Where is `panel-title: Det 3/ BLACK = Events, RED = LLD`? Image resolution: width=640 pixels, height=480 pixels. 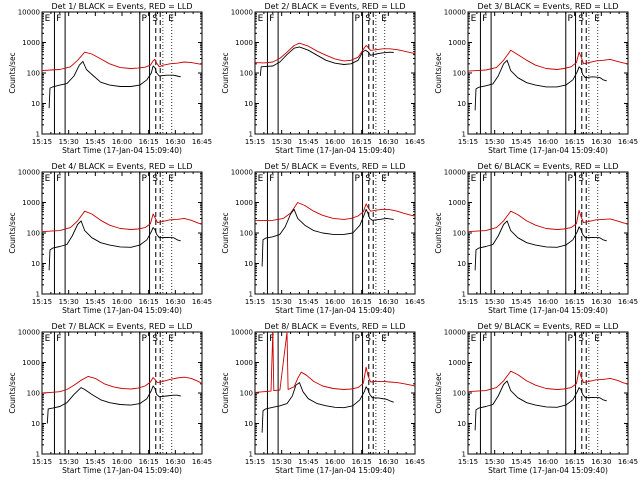
panel-title: Det 3/ BLACK = Events, RED = LLD is located at coordinates (548, 6).